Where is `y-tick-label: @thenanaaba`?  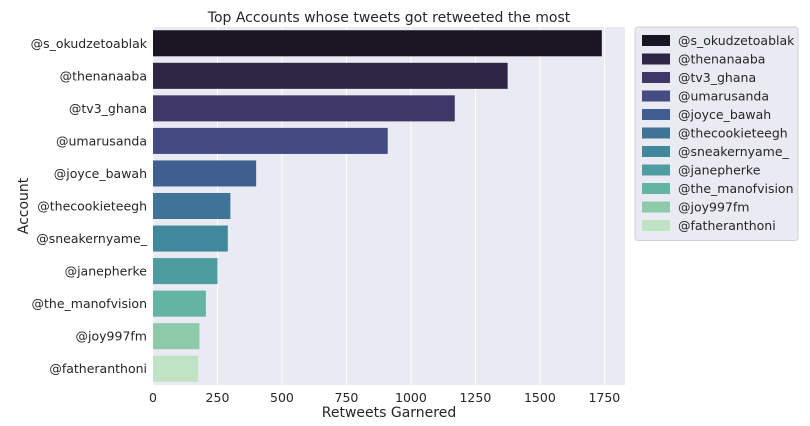 y-tick-label: @thenanaaba is located at coordinates (103, 75).